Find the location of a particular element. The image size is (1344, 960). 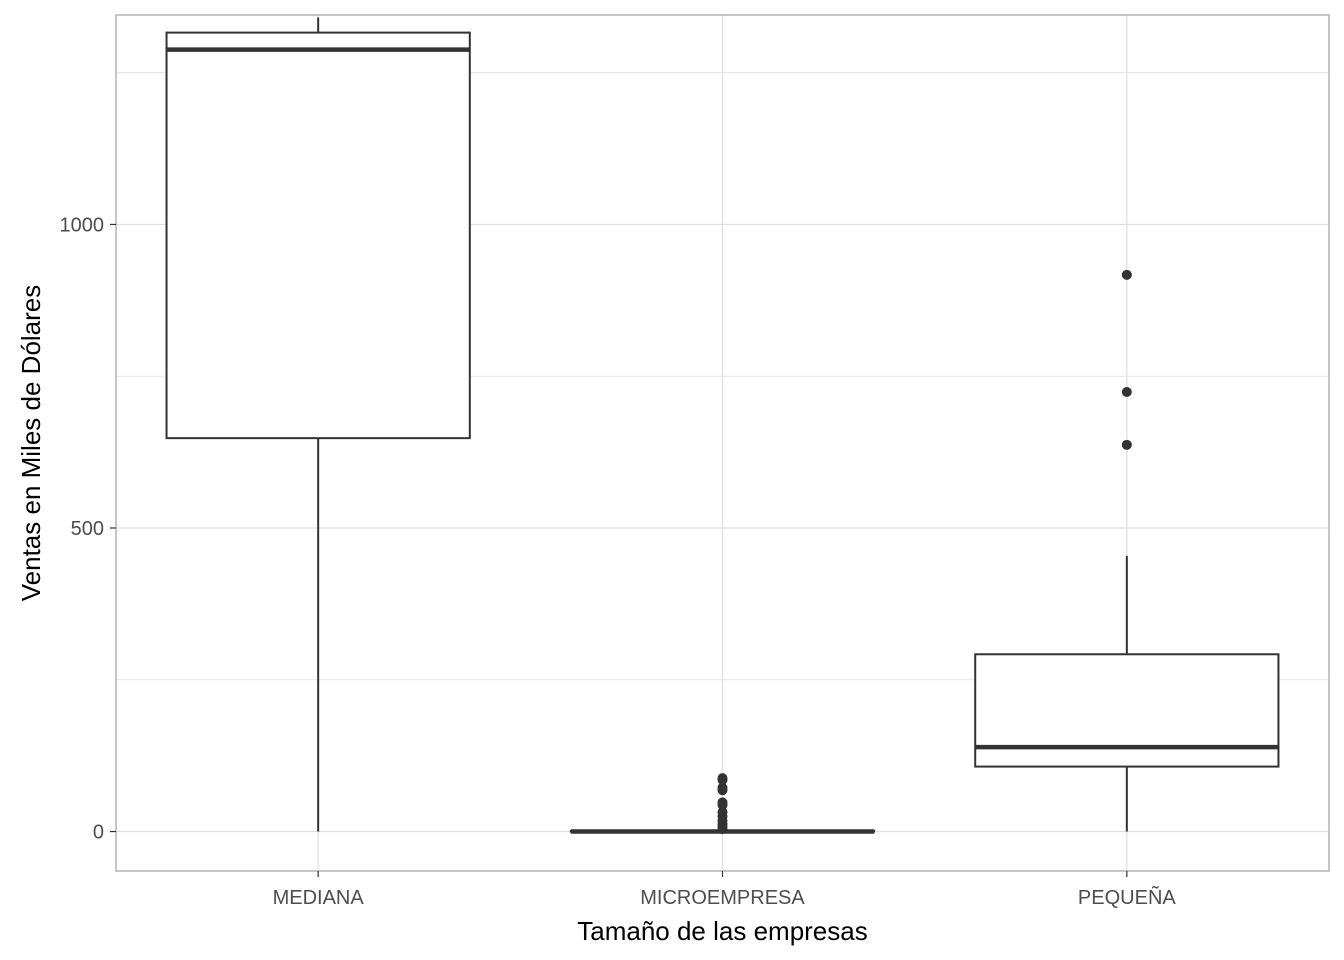

x-tick-label: PEQUEÑA is located at coordinates (1127, 897).